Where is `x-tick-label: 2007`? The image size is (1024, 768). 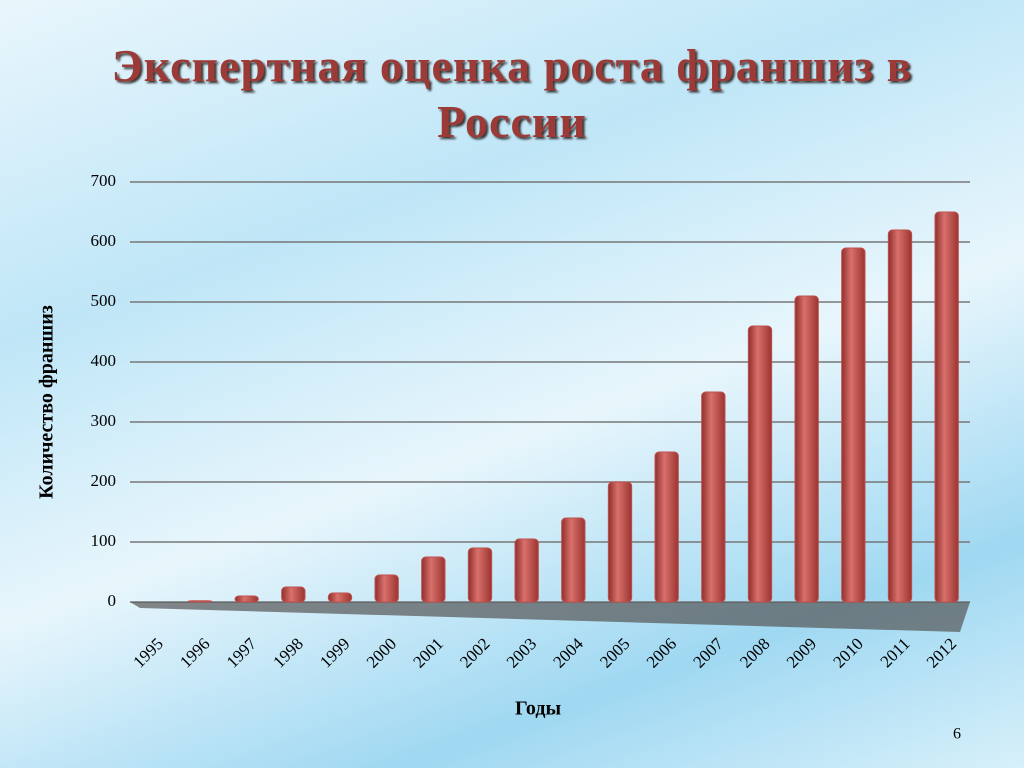
x-tick-label: 2007 is located at coordinates (708, 653).